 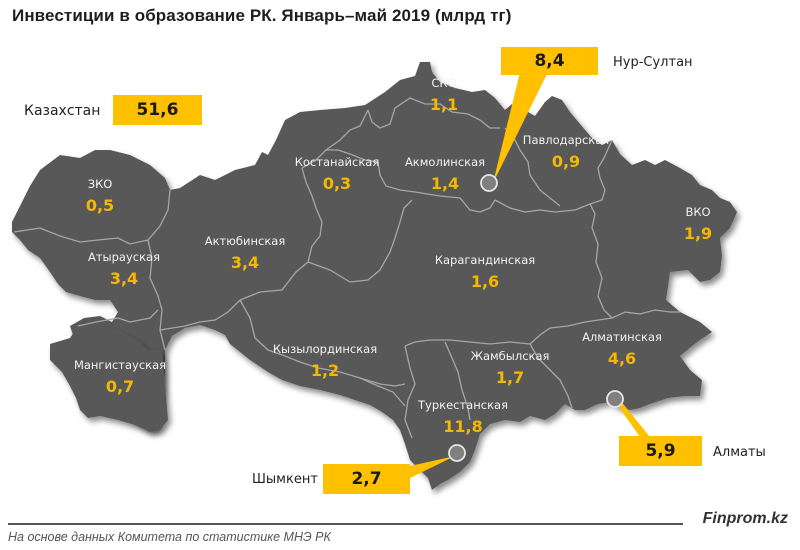 What do you see at coordinates (622, 337) in the screenshot?
I see `region-name: Алматинская` at bounding box center [622, 337].